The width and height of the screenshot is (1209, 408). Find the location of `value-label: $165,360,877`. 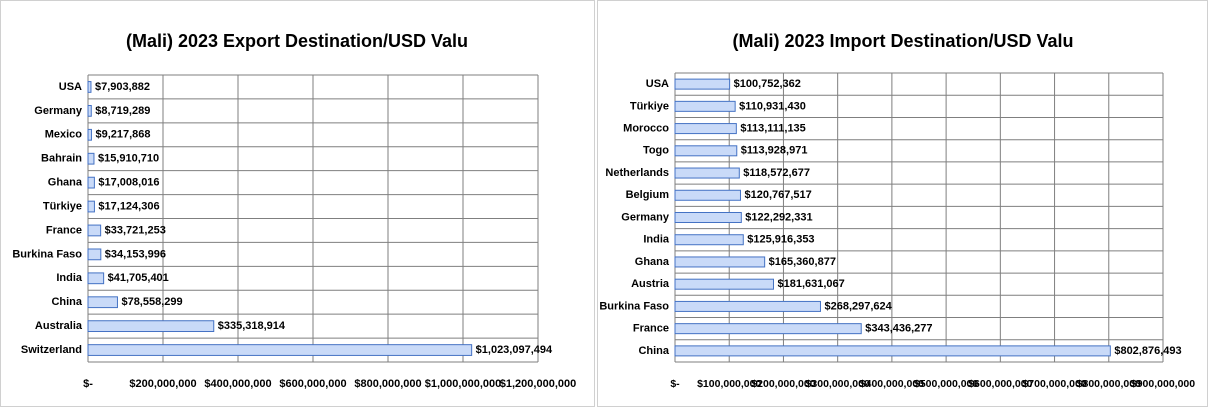

value-label: $165,360,877 is located at coordinates (802, 262).